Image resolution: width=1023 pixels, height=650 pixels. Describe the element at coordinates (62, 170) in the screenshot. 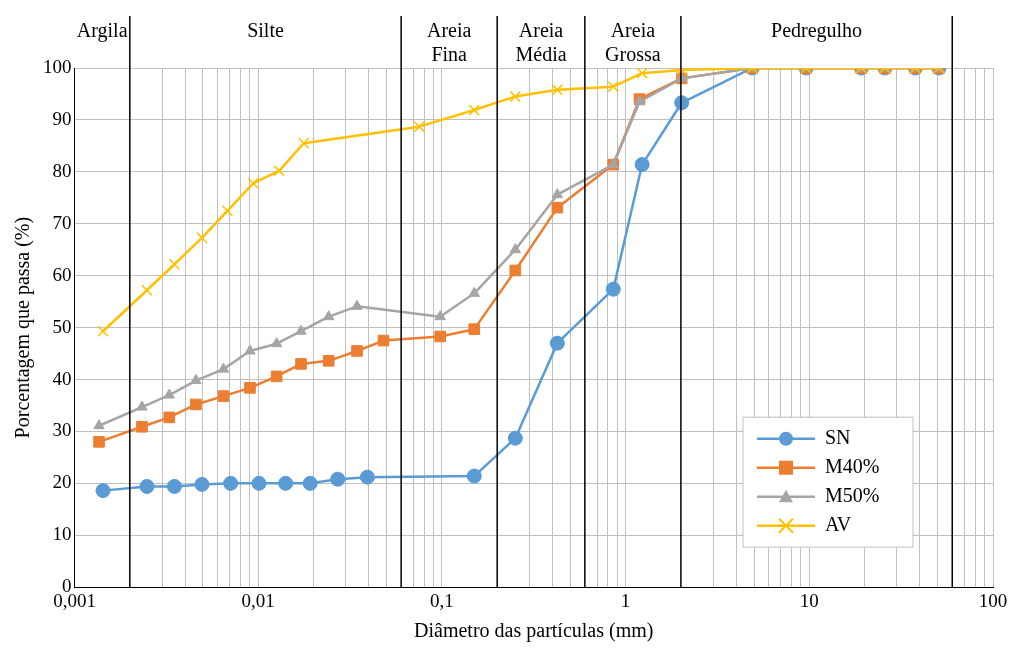

I see `y-tick-label: 80` at that location.